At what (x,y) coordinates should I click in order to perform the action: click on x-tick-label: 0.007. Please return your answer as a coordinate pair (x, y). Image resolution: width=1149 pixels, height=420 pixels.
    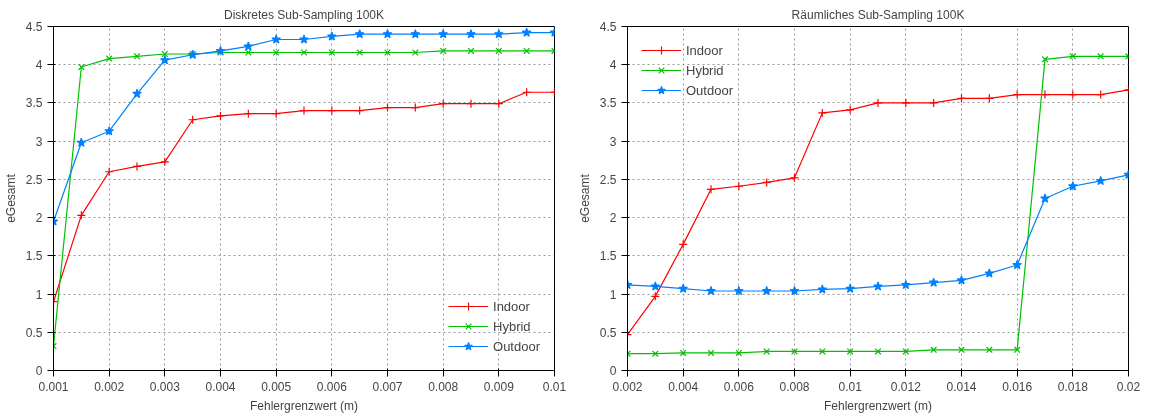
    Looking at the image, I should click on (387, 386).